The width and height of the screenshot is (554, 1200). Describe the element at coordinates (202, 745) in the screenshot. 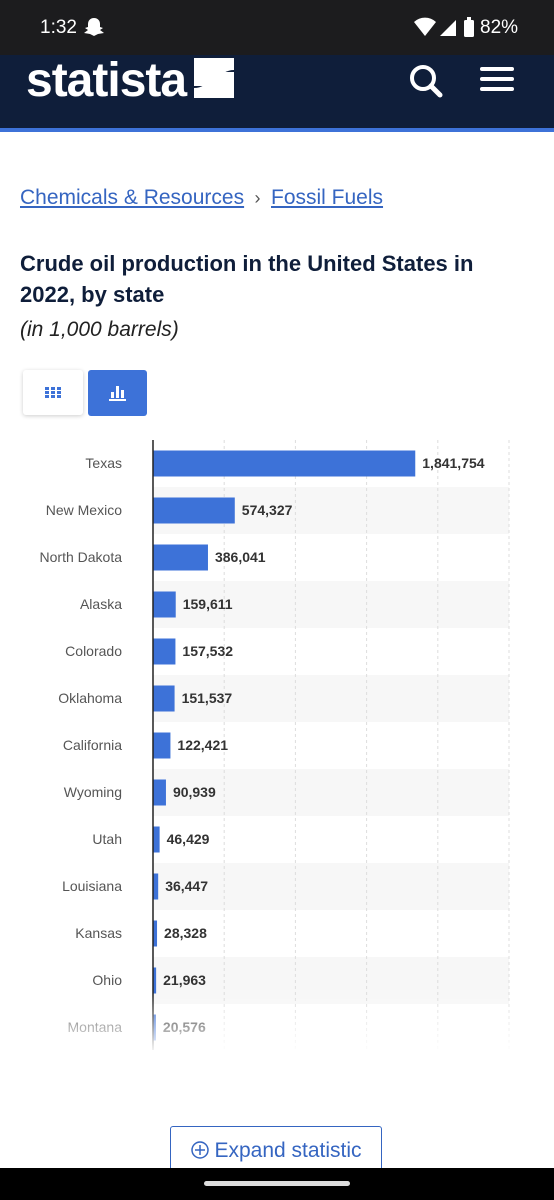

I see `value-label: 122,421` at that location.